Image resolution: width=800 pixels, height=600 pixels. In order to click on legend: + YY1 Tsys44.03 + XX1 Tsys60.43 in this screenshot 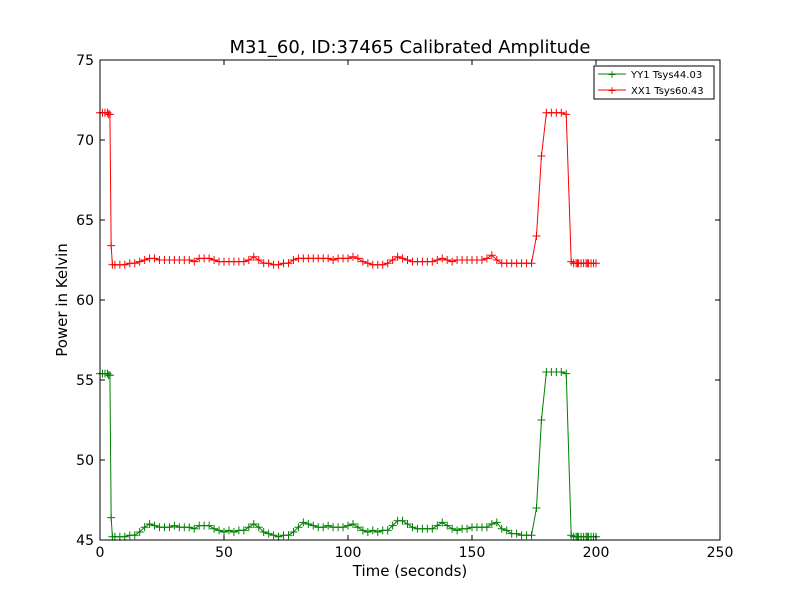, I will do `click(654, 82)`.